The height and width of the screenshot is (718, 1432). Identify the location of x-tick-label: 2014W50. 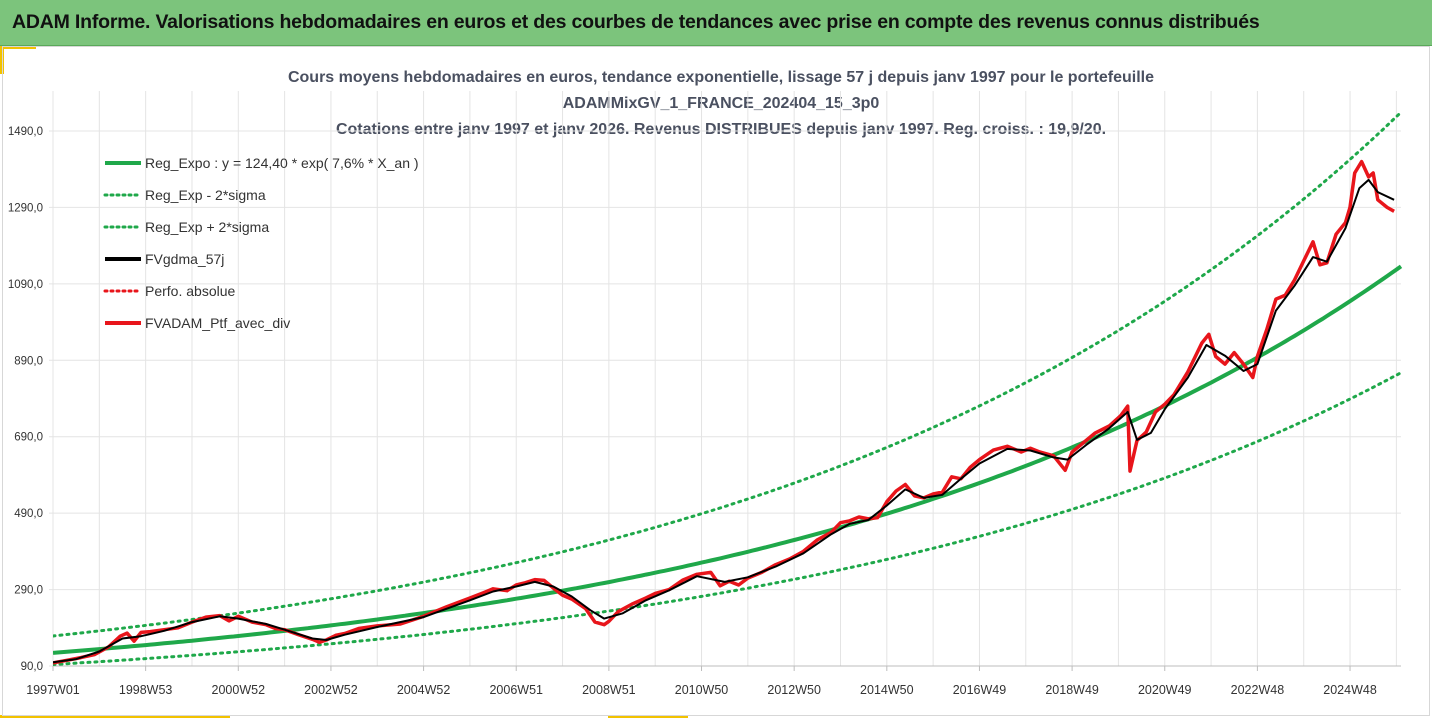
(887, 690).